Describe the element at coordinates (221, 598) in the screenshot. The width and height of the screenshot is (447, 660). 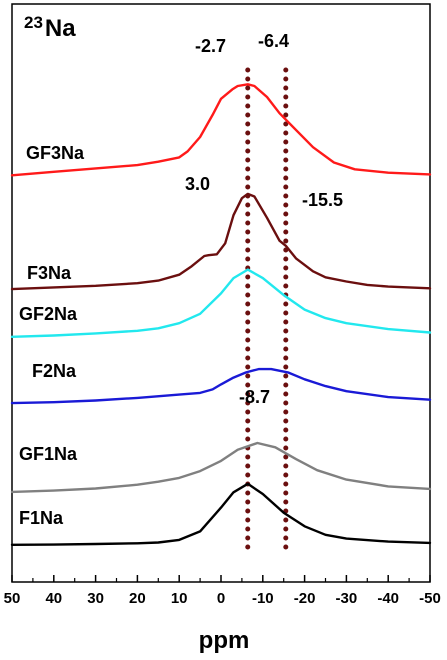
I see `x-tick-label-0: 0` at that location.